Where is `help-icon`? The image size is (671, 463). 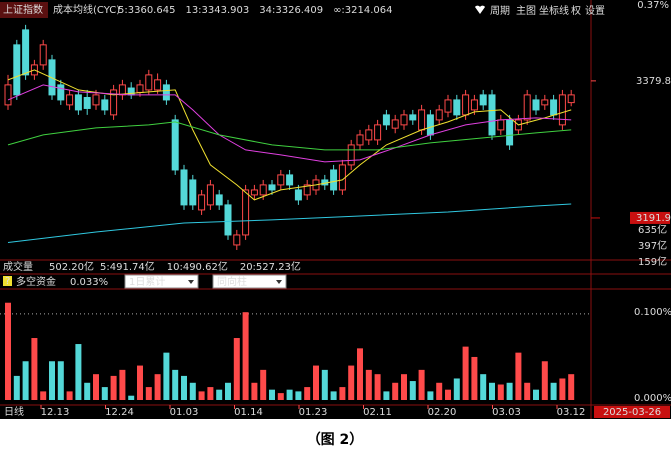
help-icon is located at coordinates (7, 281).